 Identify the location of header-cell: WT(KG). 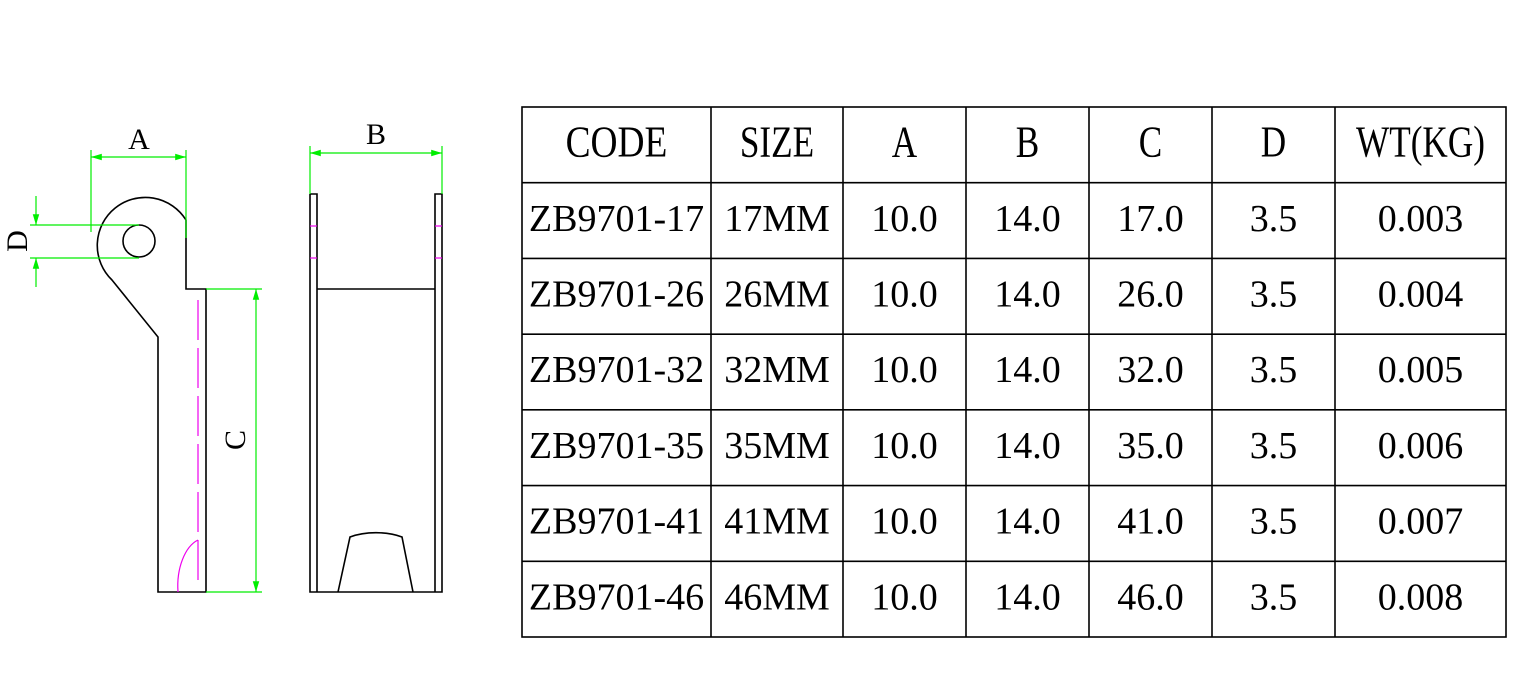
(1420, 142).